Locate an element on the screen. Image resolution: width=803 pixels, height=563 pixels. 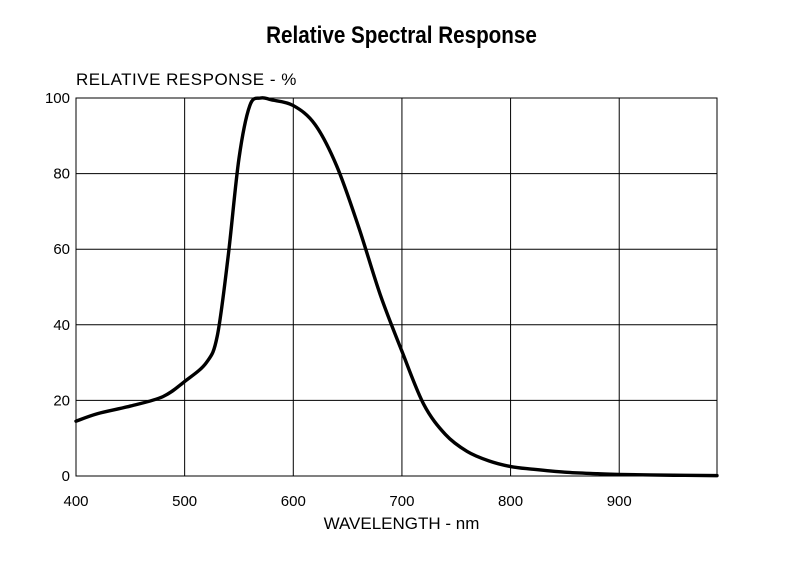
y-tick-label: 20 is located at coordinates (61, 400).